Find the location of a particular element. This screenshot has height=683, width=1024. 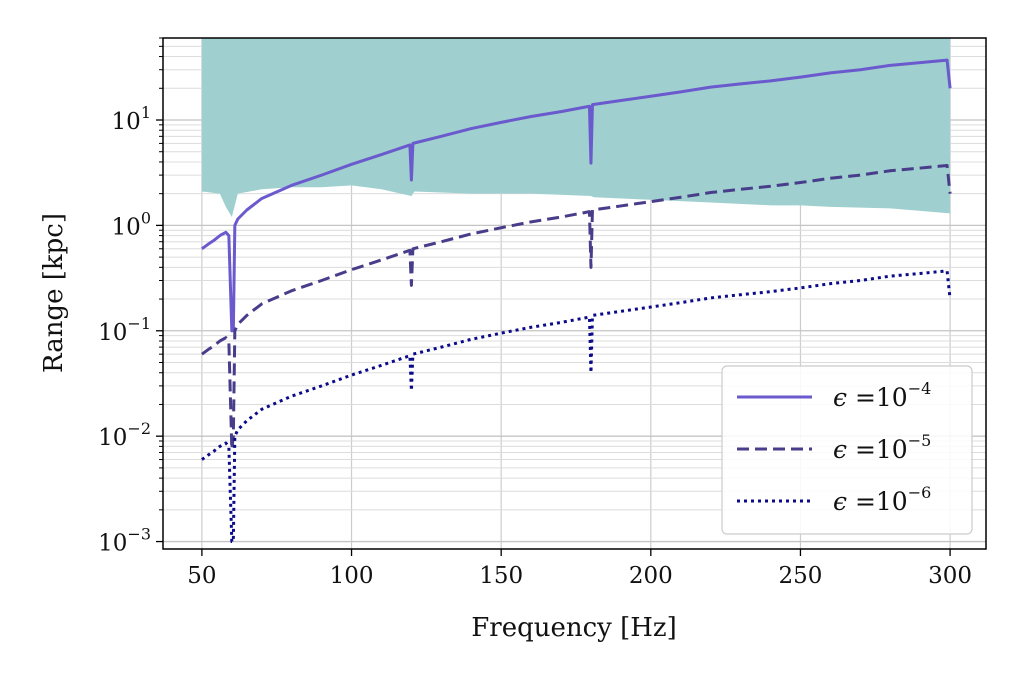

y-axis-label: Range [kpc] is located at coordinates (54, 293).